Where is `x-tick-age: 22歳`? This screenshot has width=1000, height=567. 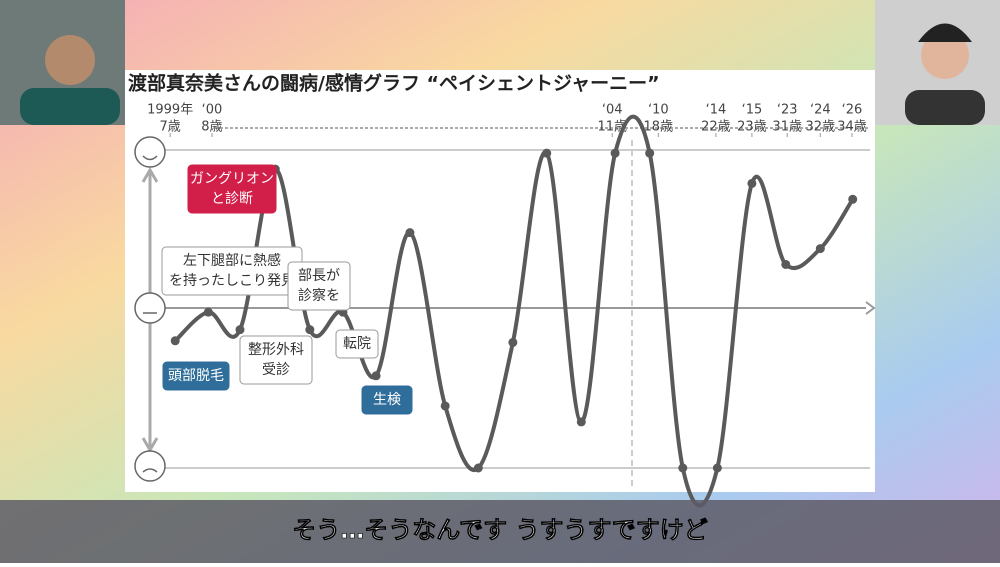
x-tick-age: 22歳 is located at coordinates (716, 127).